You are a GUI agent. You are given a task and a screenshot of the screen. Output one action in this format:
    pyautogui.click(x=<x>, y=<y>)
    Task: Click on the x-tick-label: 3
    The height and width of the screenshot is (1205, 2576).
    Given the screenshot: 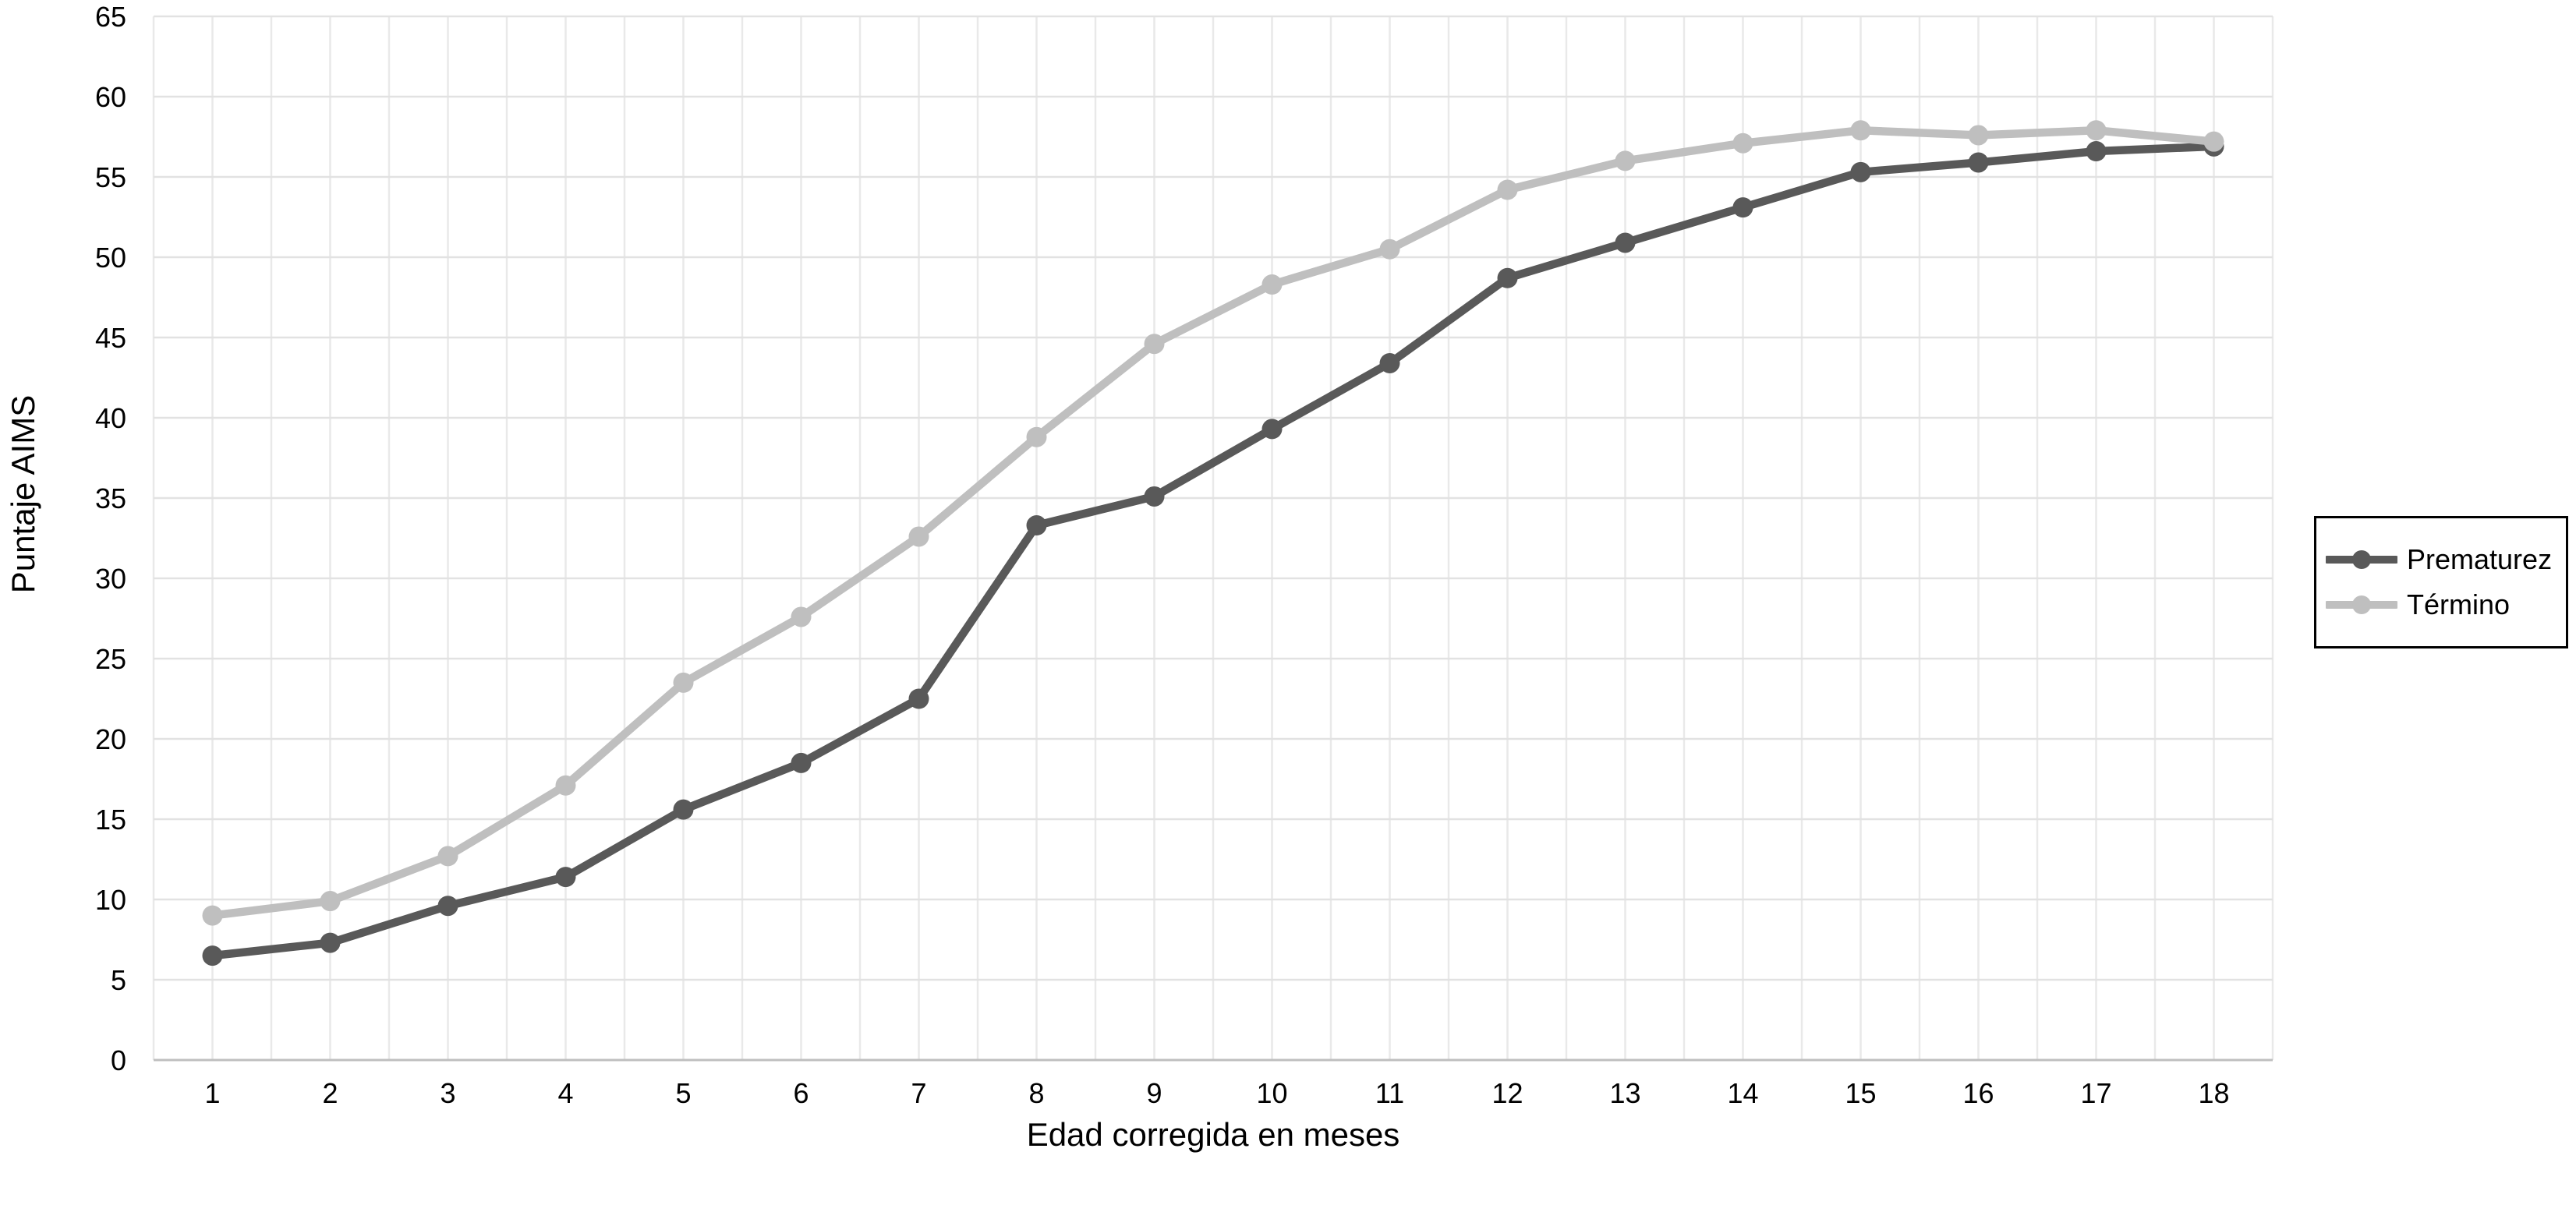 What is the action you would take?
    pyautogui.click(x=447, y=1093)
    